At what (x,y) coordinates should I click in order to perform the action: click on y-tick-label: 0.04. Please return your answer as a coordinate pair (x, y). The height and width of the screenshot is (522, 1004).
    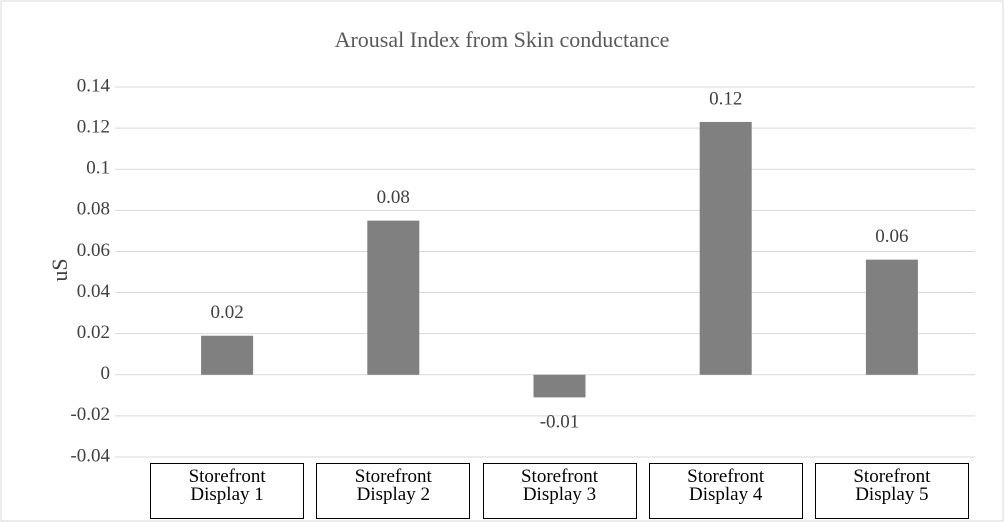
    Looking at the image, I should click on (94, 291).